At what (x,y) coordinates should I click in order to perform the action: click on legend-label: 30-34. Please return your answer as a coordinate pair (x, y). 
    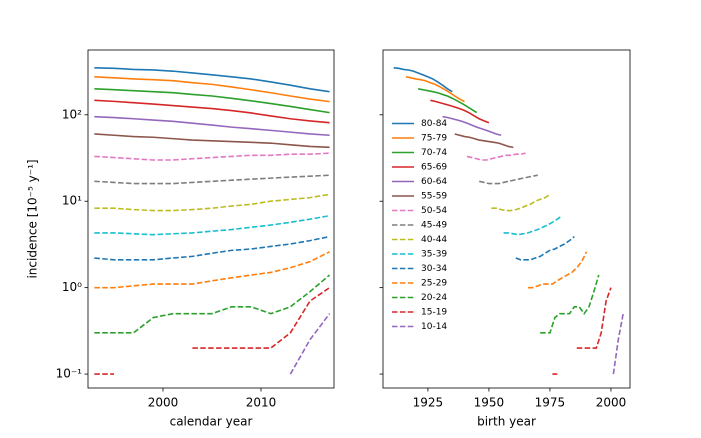
    Looking at the image, I should click on (434, 269).